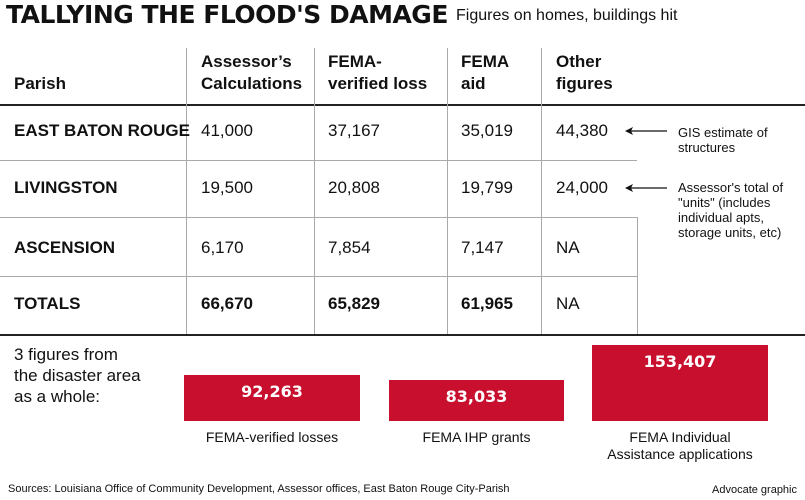  Describe the element at coordinates (227, 303) in the screenshot. I see `table-cell: 66,670` at that location.